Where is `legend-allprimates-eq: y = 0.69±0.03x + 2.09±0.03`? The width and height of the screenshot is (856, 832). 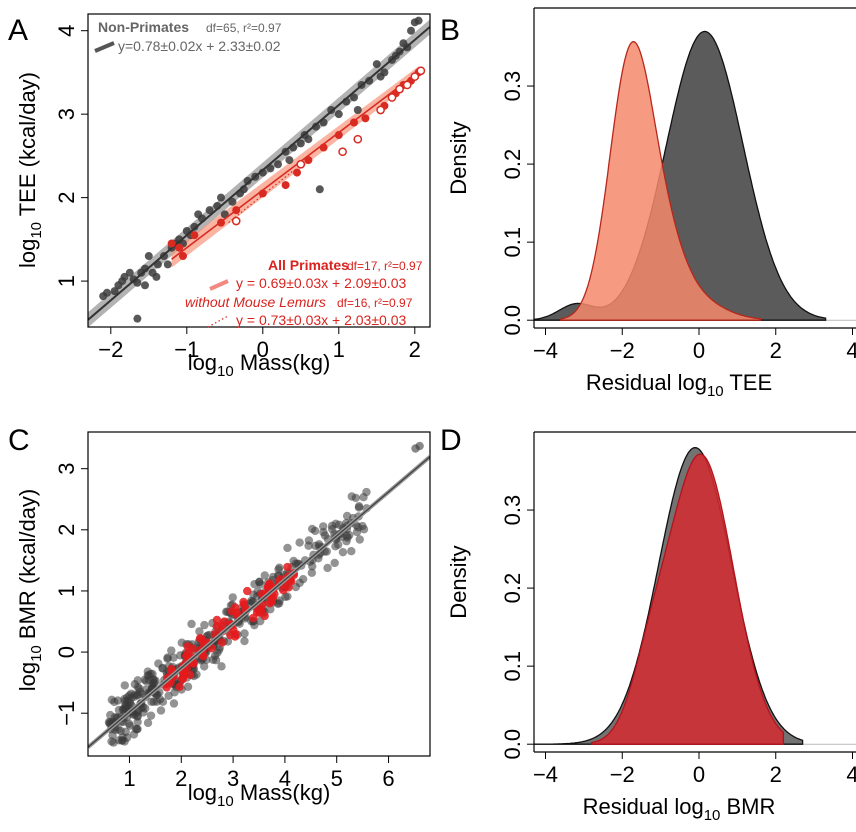
legend-allprimates-eq: y = 0.69±0.03x + 2.09±0.03 is located at coordinates (321, 283).